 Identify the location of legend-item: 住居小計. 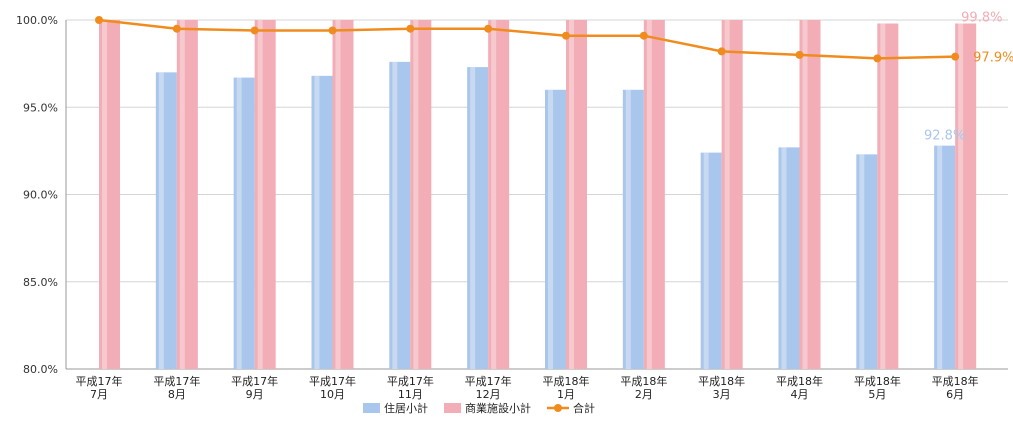
(395, 408).